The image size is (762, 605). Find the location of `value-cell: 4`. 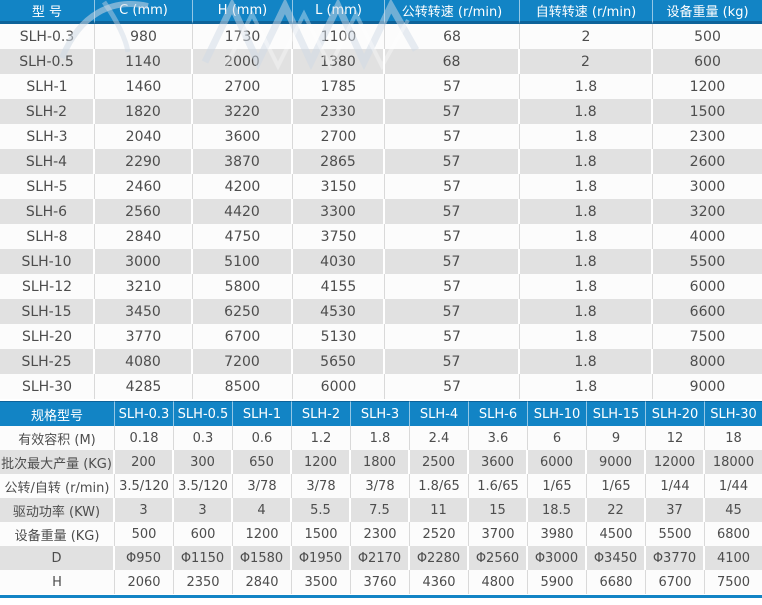

value-cell: 4 is located at coordinates (262, 510).